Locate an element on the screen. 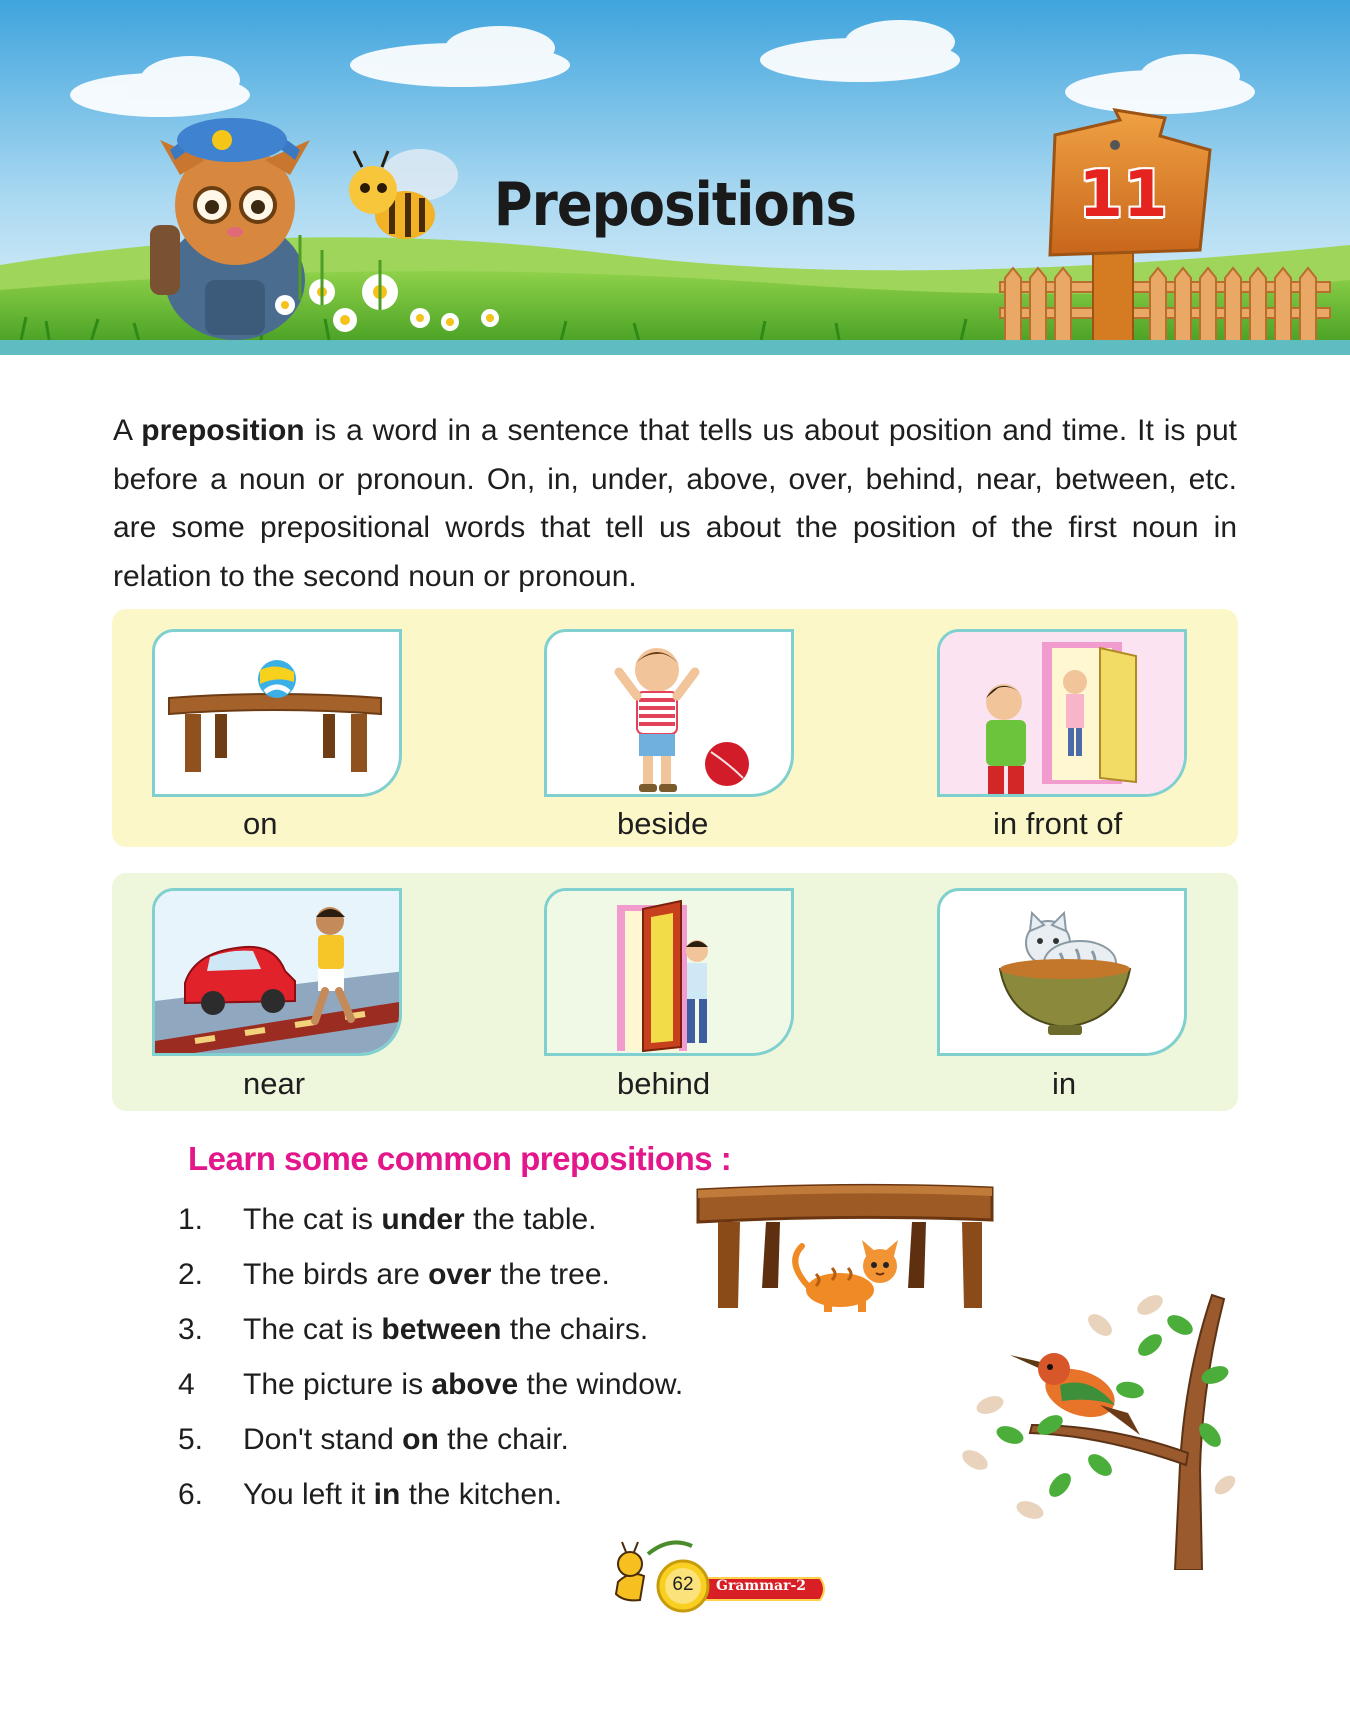 This screenshot has width=1350, height=1725. picture-card-behind is located at coordinates (669, 972).